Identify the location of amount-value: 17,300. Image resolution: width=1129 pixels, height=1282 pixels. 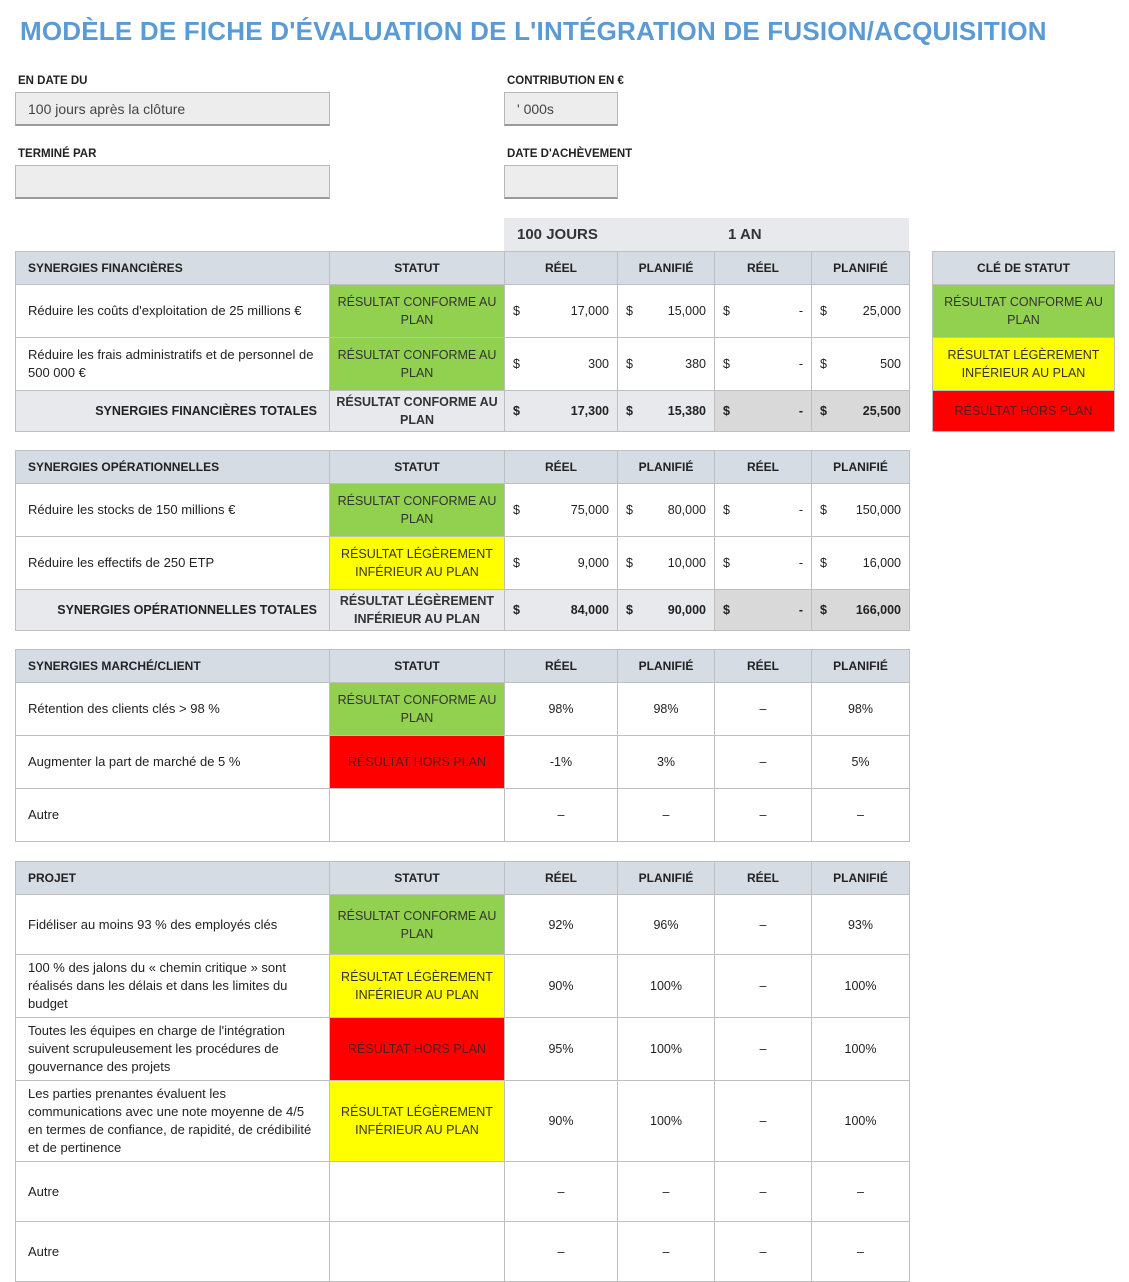
(589, 411).